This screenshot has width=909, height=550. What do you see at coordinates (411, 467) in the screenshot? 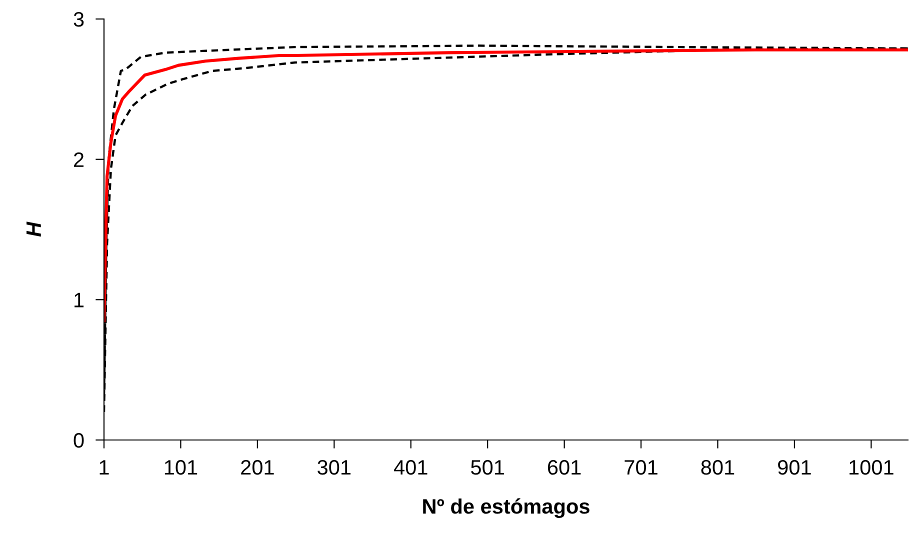
I see `x-tick-label: 401` at bounding box center [411, 467].